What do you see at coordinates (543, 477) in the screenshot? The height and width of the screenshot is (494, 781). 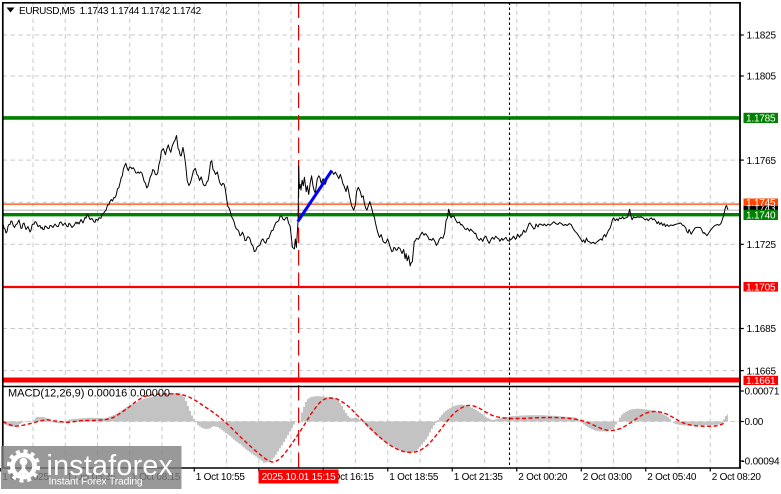 I see `svg-text: 2 Oct 00:20` at bounding box center [543, 477].